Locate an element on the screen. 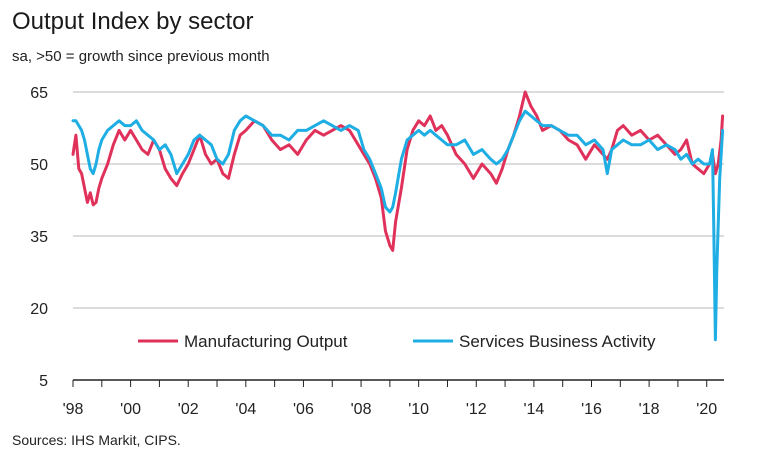 Image resolution: width=760 pixels, height=467 pixels. x-tick-label: '08 is located at coordinates (361, 409).